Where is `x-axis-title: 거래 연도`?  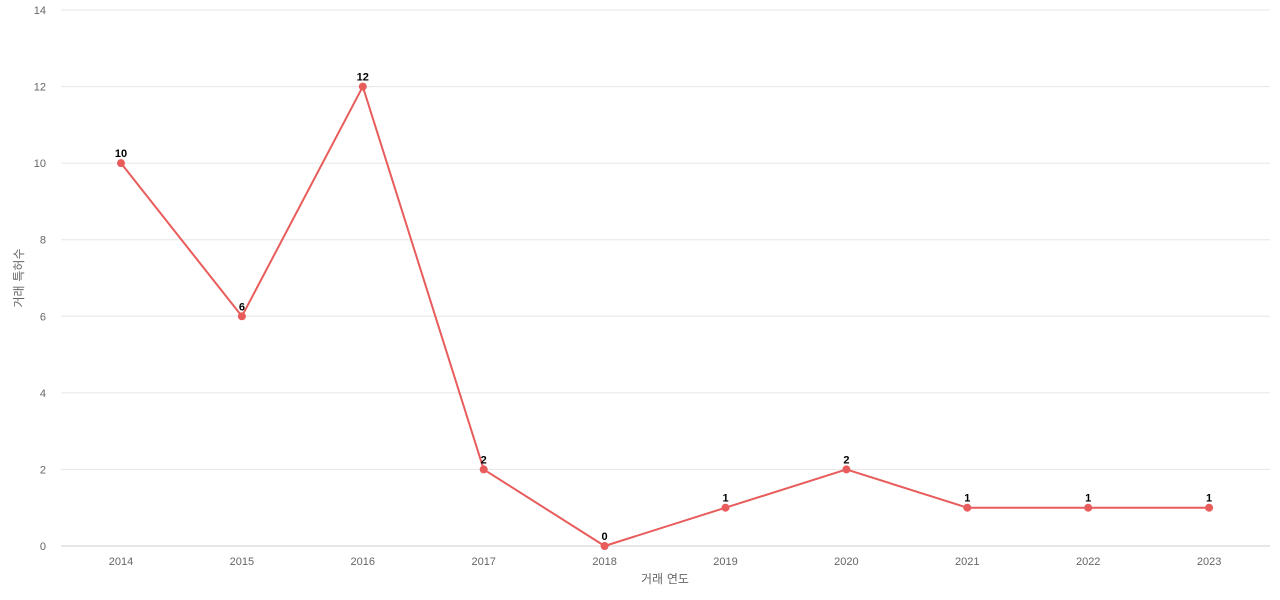
x-axis-title: 거래 연도 is located at coordinates (665, 579).